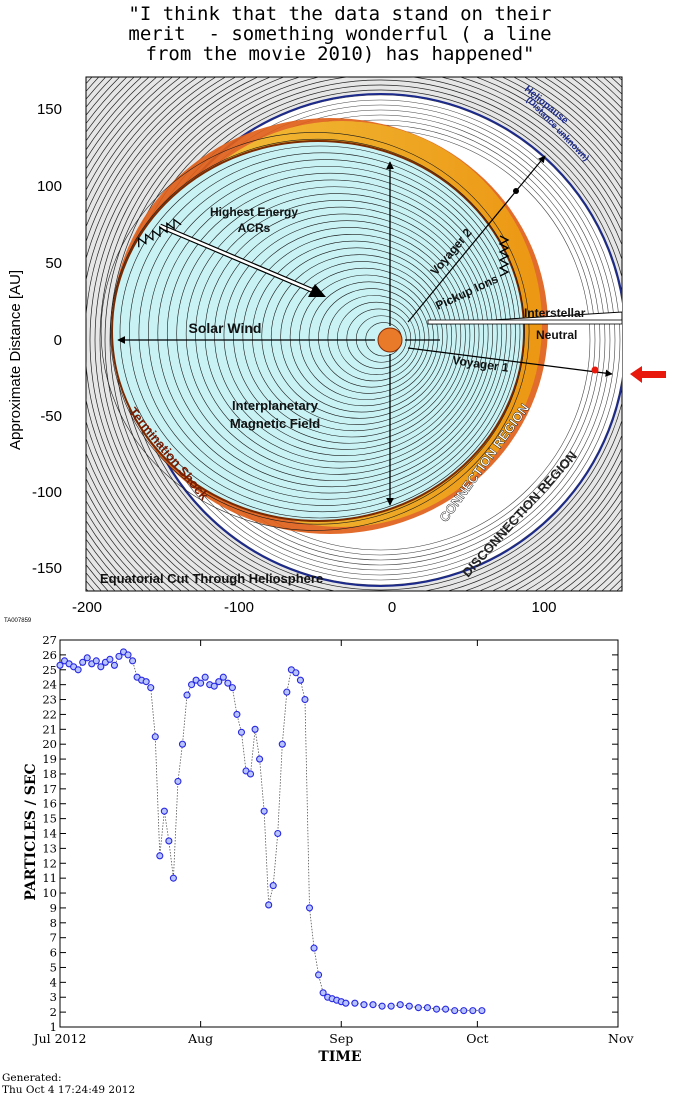  Describe the element at coordinates (543, 607) in the screenshot. I see `x-tick-label: 100` at that location.